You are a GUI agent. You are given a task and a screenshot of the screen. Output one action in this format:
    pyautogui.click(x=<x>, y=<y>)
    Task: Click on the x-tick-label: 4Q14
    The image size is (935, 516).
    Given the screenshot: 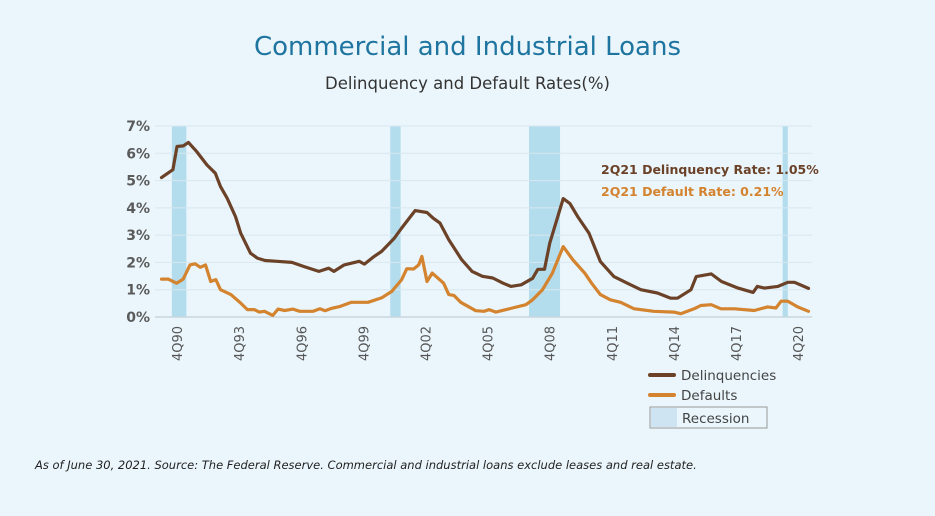 What is the action you would take?
    pyautogui.click(x=675, y=343)
    